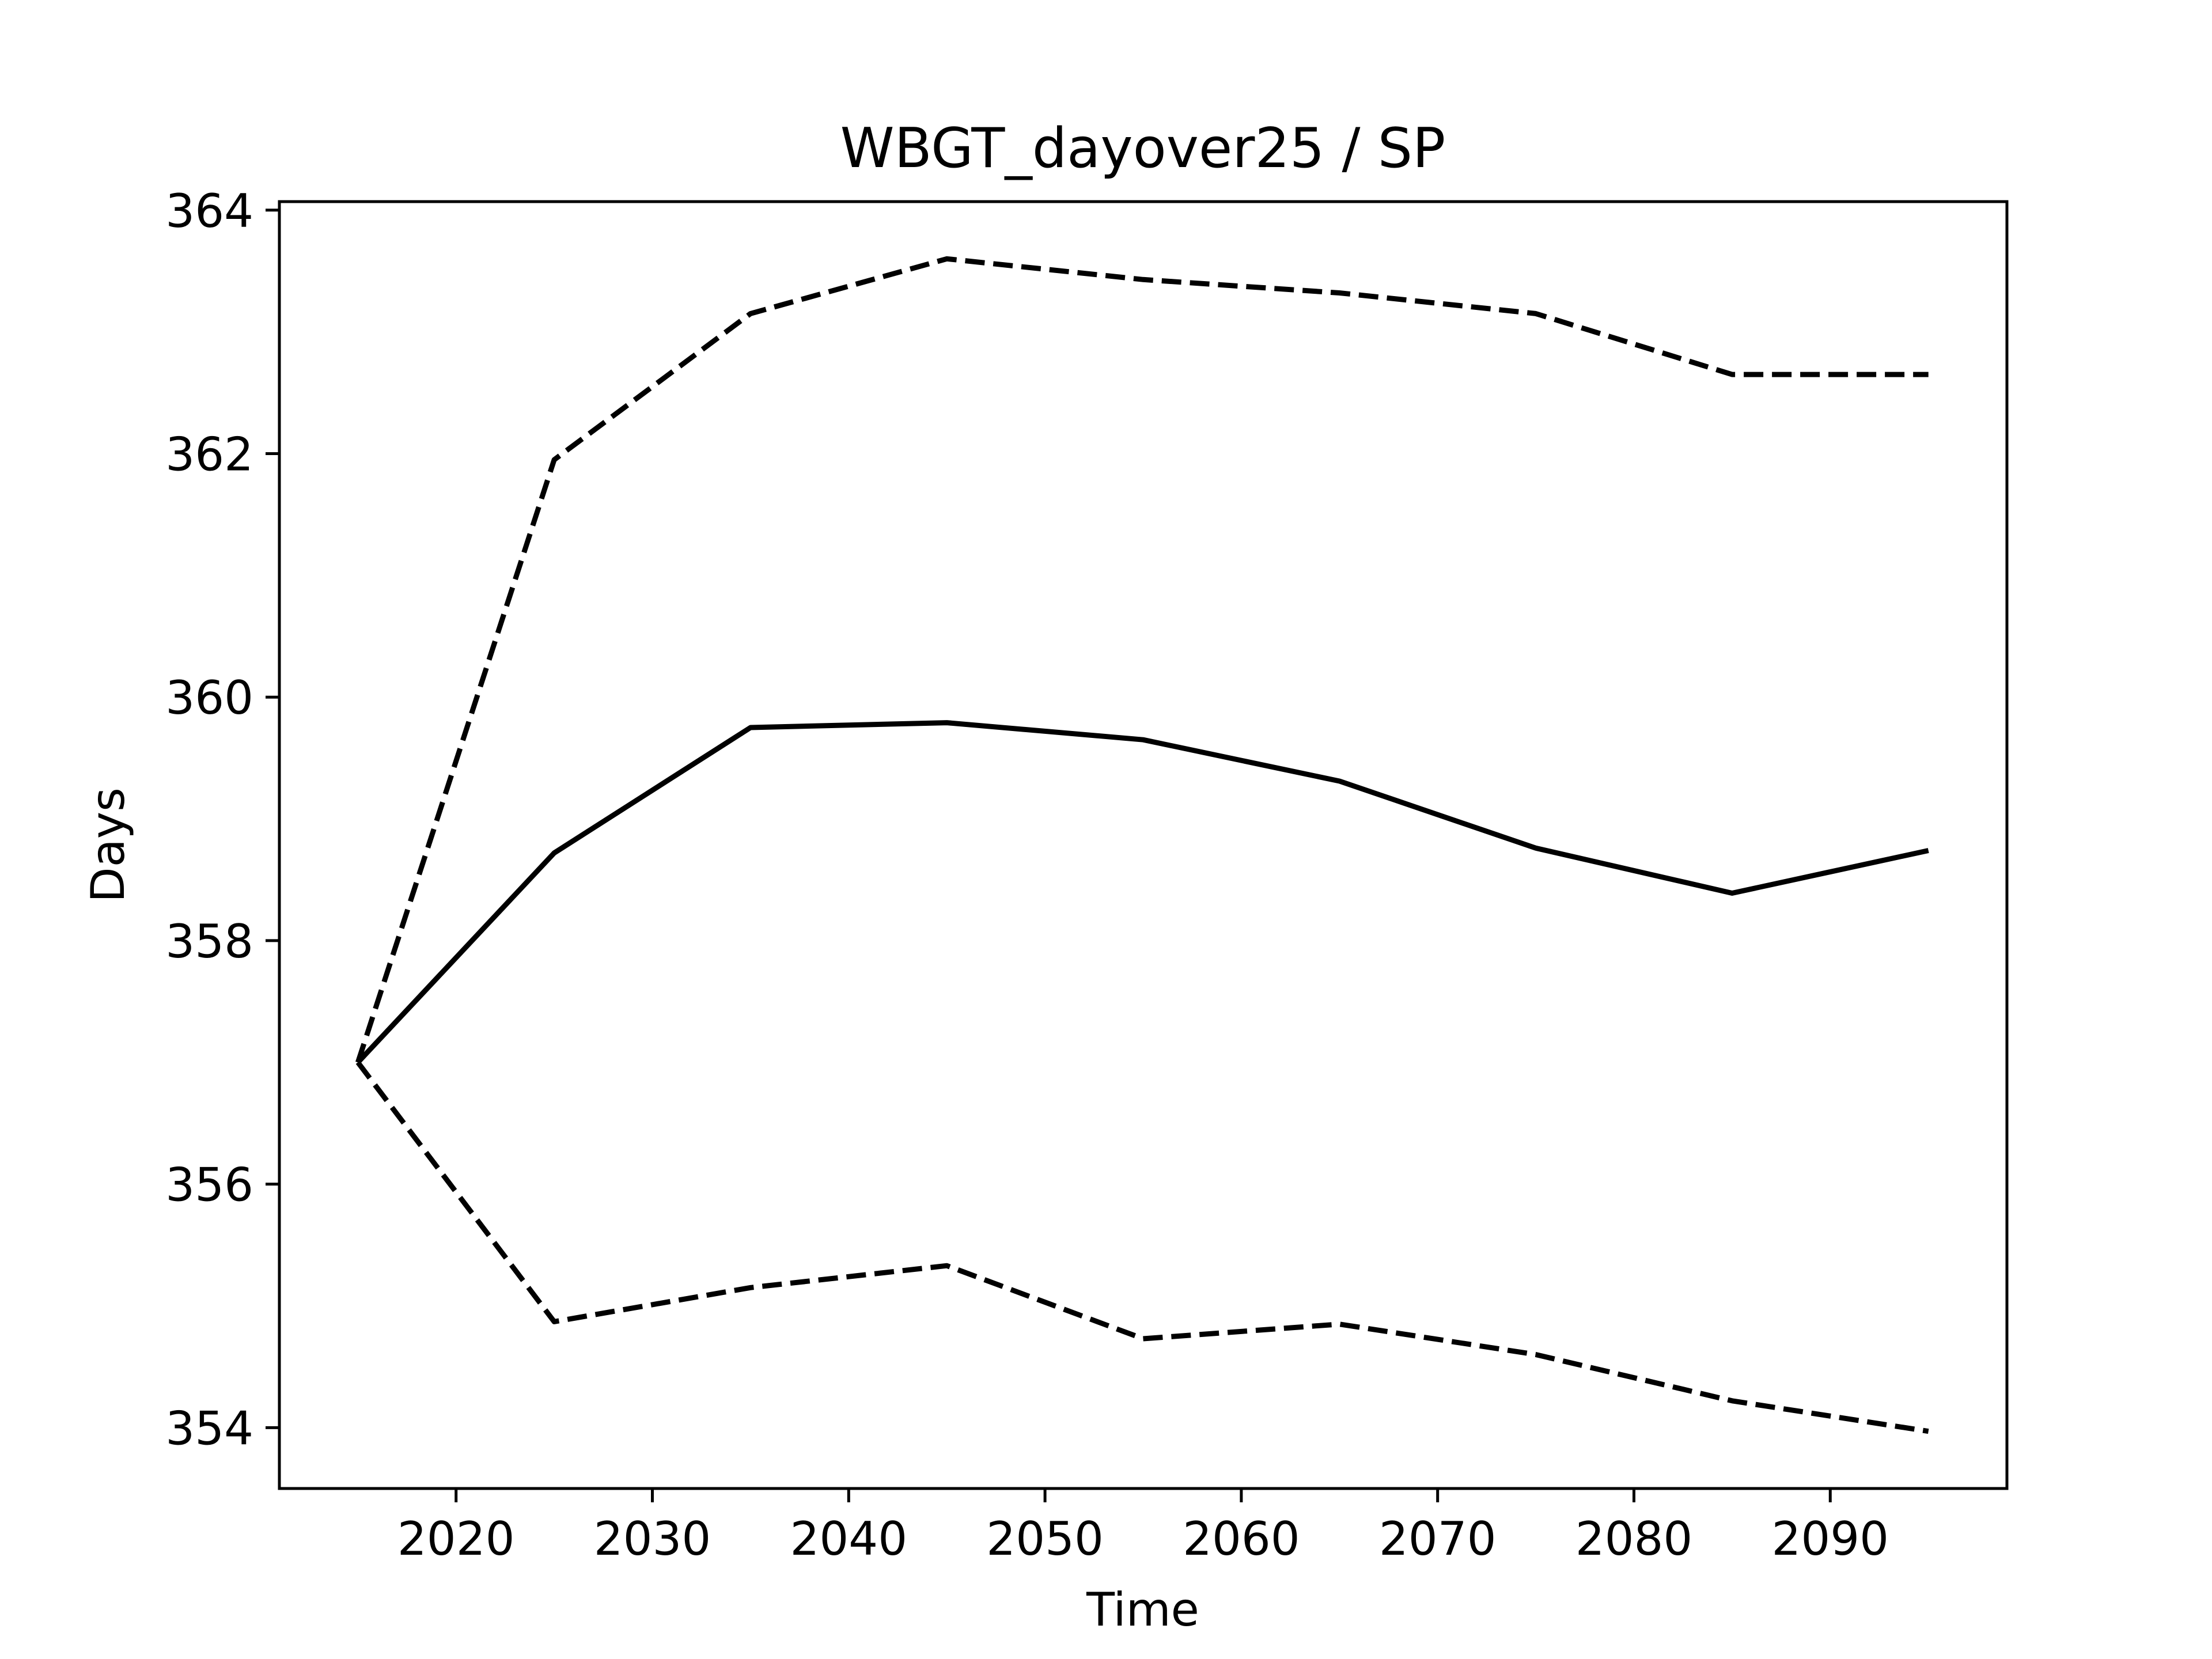 Image resolution: width=2212 pixels, height=1659 pixels. What do you see at coordinates (456, 1539) in the screenshot?
I see `x-tick-label: 2020` at bounding box center [456, 1539].